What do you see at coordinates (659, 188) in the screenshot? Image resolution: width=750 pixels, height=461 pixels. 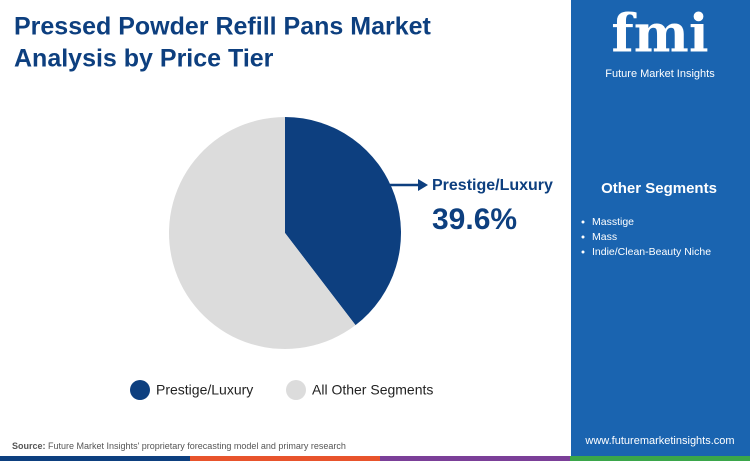 I see `sidebar-title: Other Segments` at bounding box center [659, 188].